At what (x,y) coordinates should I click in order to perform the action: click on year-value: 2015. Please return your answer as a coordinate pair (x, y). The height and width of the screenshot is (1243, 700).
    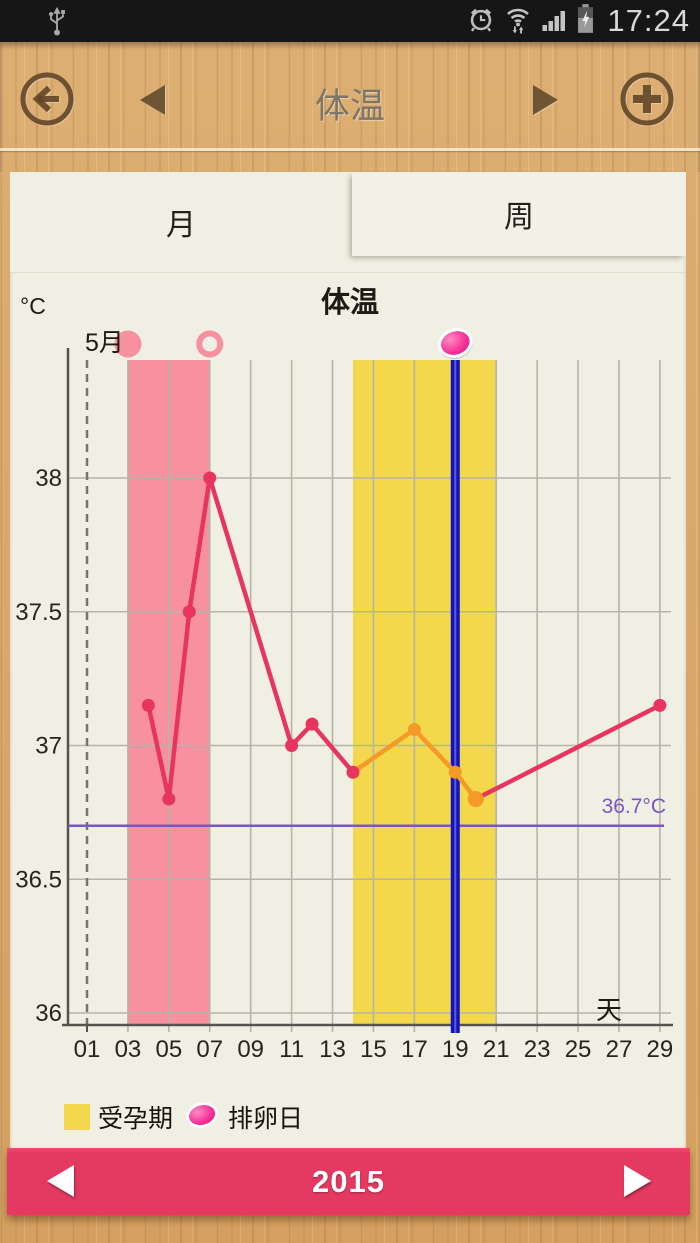
    Looking at the image, I should click on (348, 1181).